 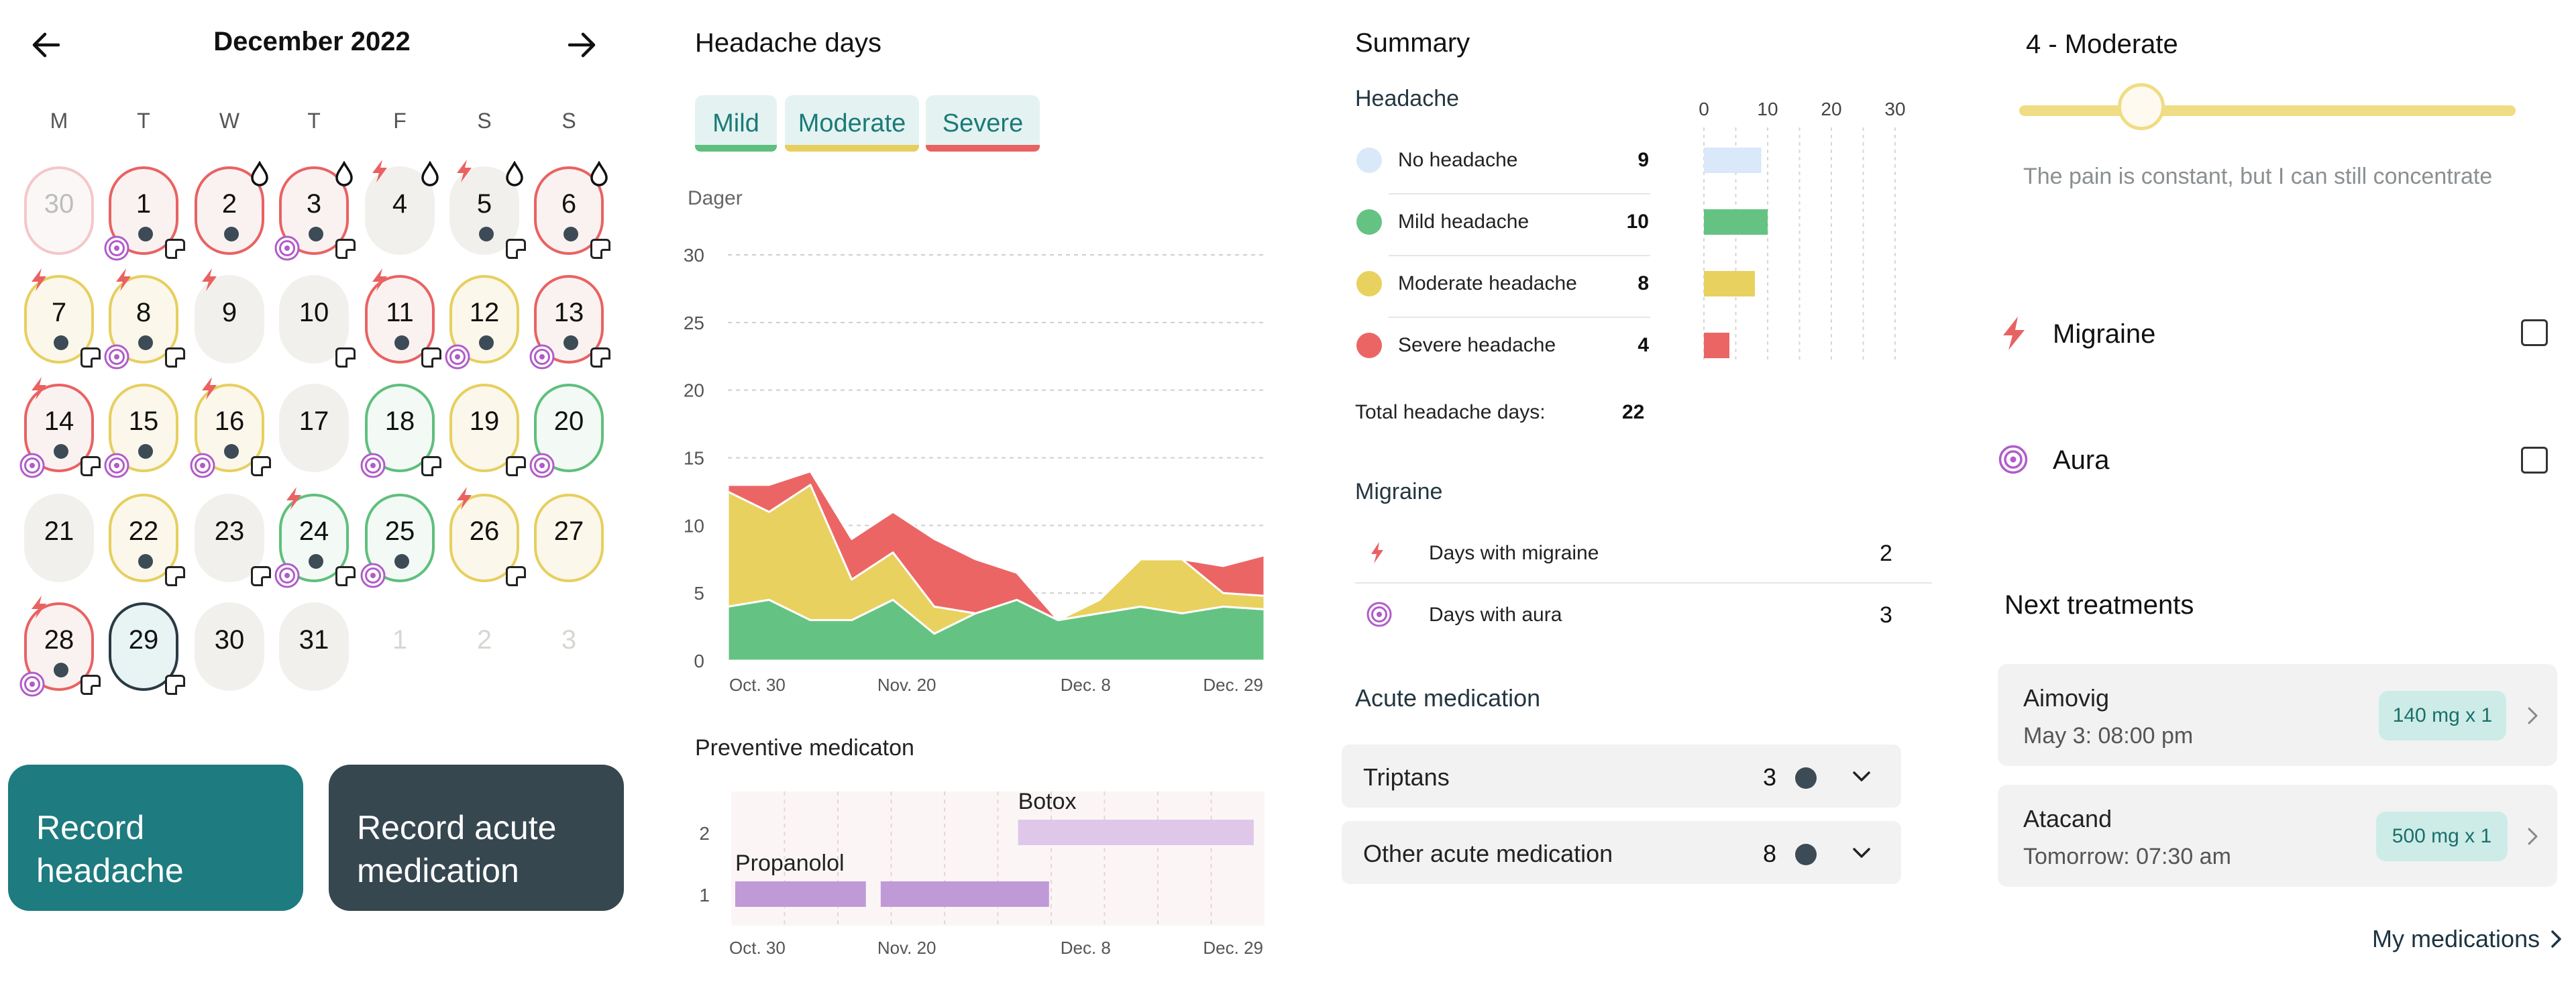 I want to click on calendar-day: 12, so click(x=482, y=322).